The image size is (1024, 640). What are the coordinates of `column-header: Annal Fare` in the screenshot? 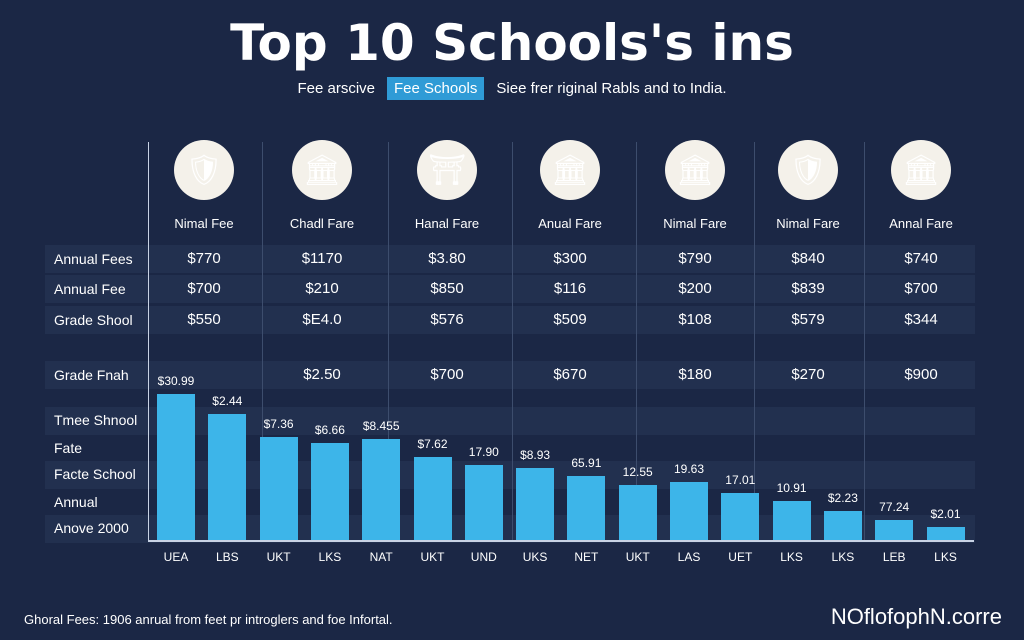 It's located at (921, 223).